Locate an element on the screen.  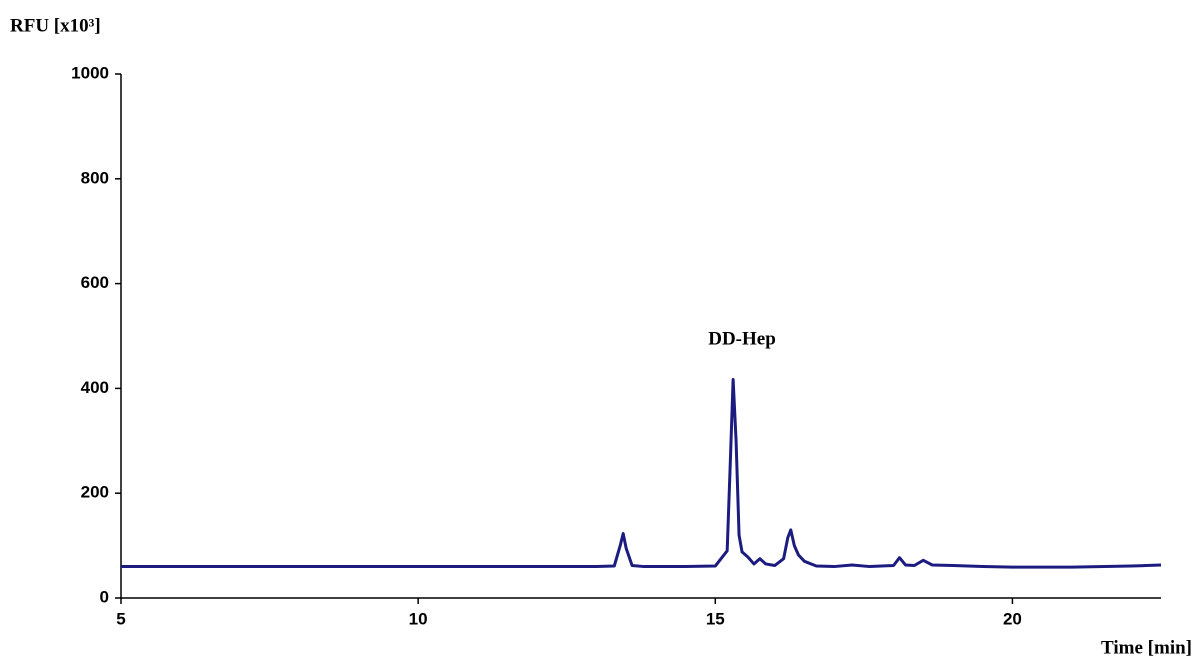
y-tick-label: 600 is located at coordinates (95, 282).